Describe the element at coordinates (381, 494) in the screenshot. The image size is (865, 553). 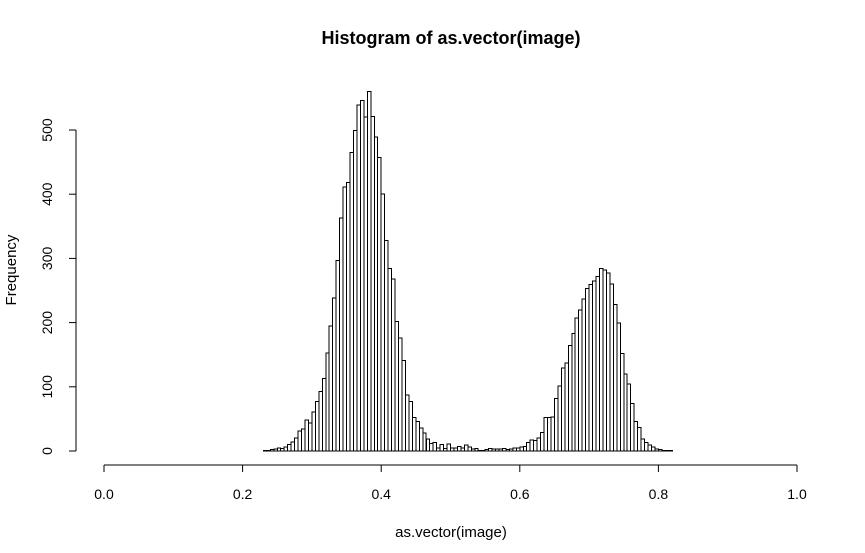
I see `x-tick-label: 0.4` at that location.